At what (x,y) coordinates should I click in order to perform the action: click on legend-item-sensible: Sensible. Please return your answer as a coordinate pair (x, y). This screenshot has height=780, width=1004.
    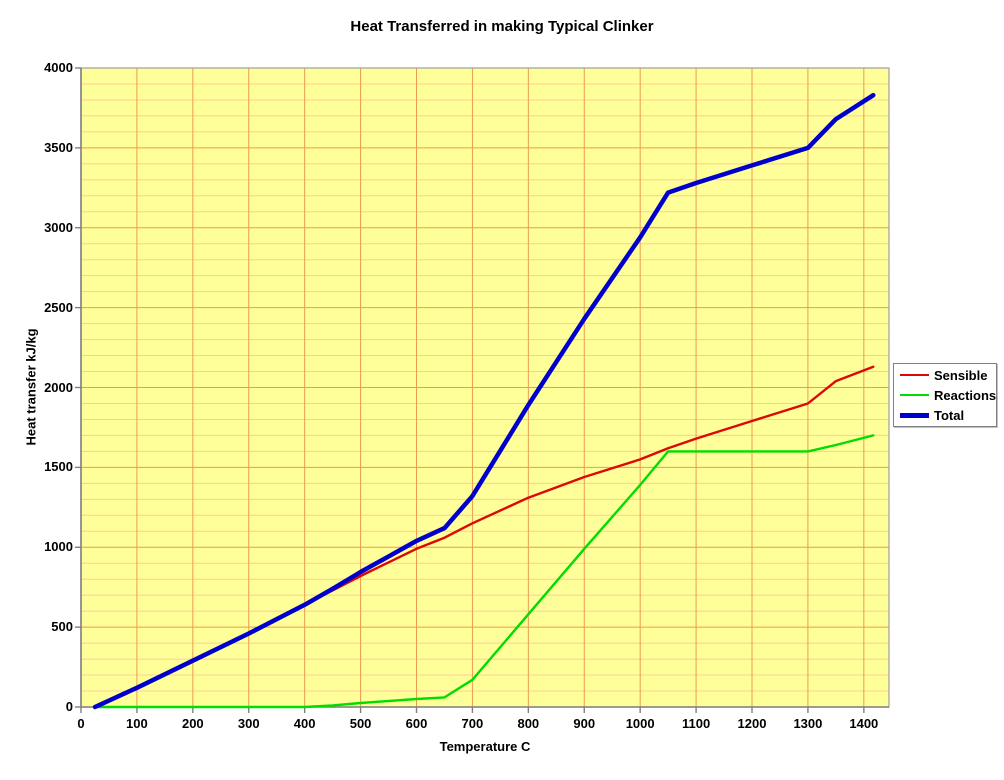
    Looking at the image, I should click on (945, 375).